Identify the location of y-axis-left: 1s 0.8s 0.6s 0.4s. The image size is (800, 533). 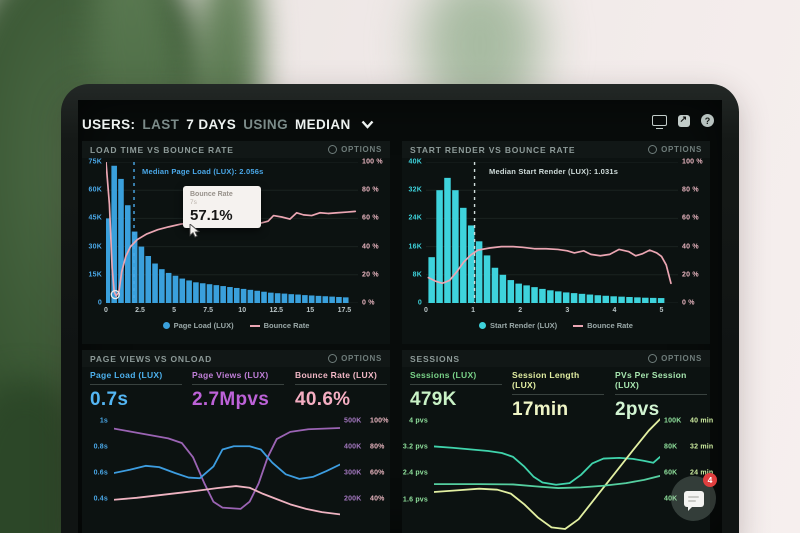
(100, 460).